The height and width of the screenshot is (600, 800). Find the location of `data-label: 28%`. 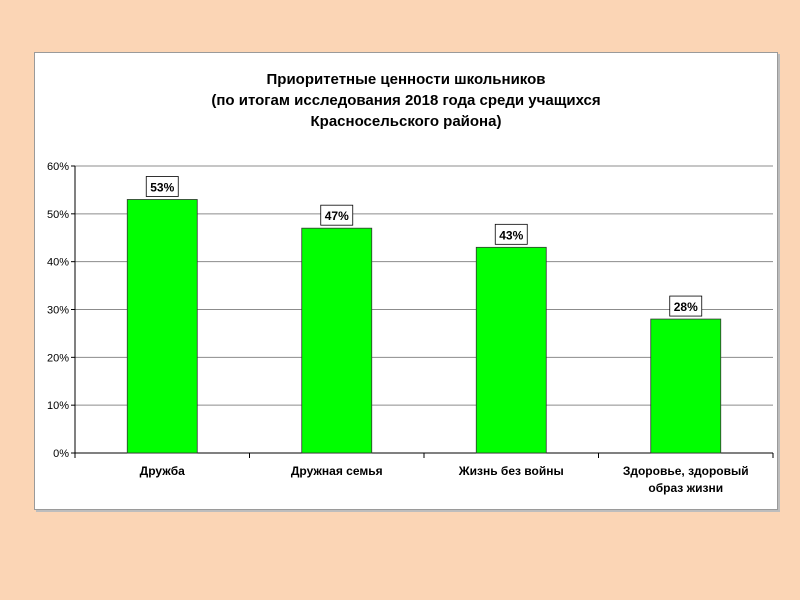

data-label: 28% is located at coordinates (686, 307).